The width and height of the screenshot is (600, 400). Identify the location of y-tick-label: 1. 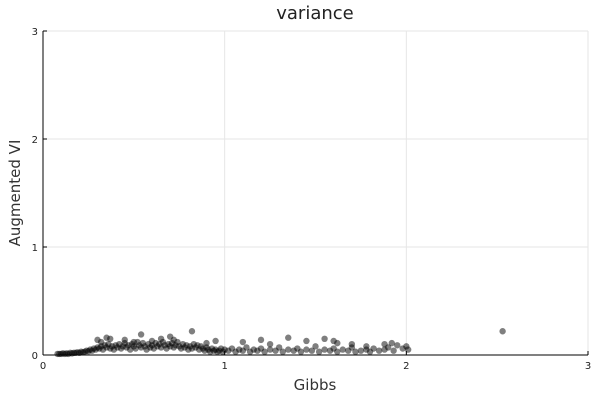
(35, 248).